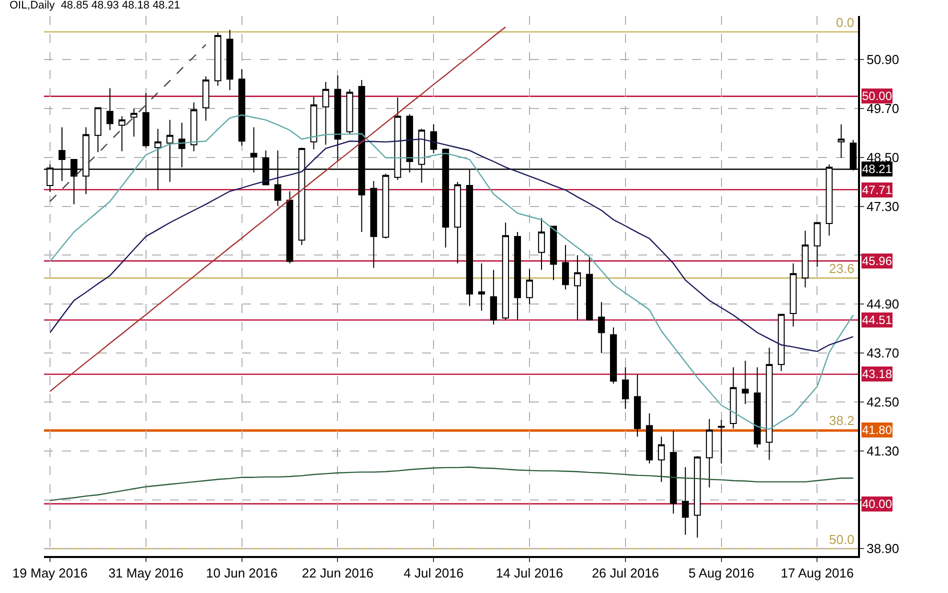  What do you see at coordinates (883, 206) in the screenshot?
I see `y-tick-label: 47.30` at bounding box center [883, 206].